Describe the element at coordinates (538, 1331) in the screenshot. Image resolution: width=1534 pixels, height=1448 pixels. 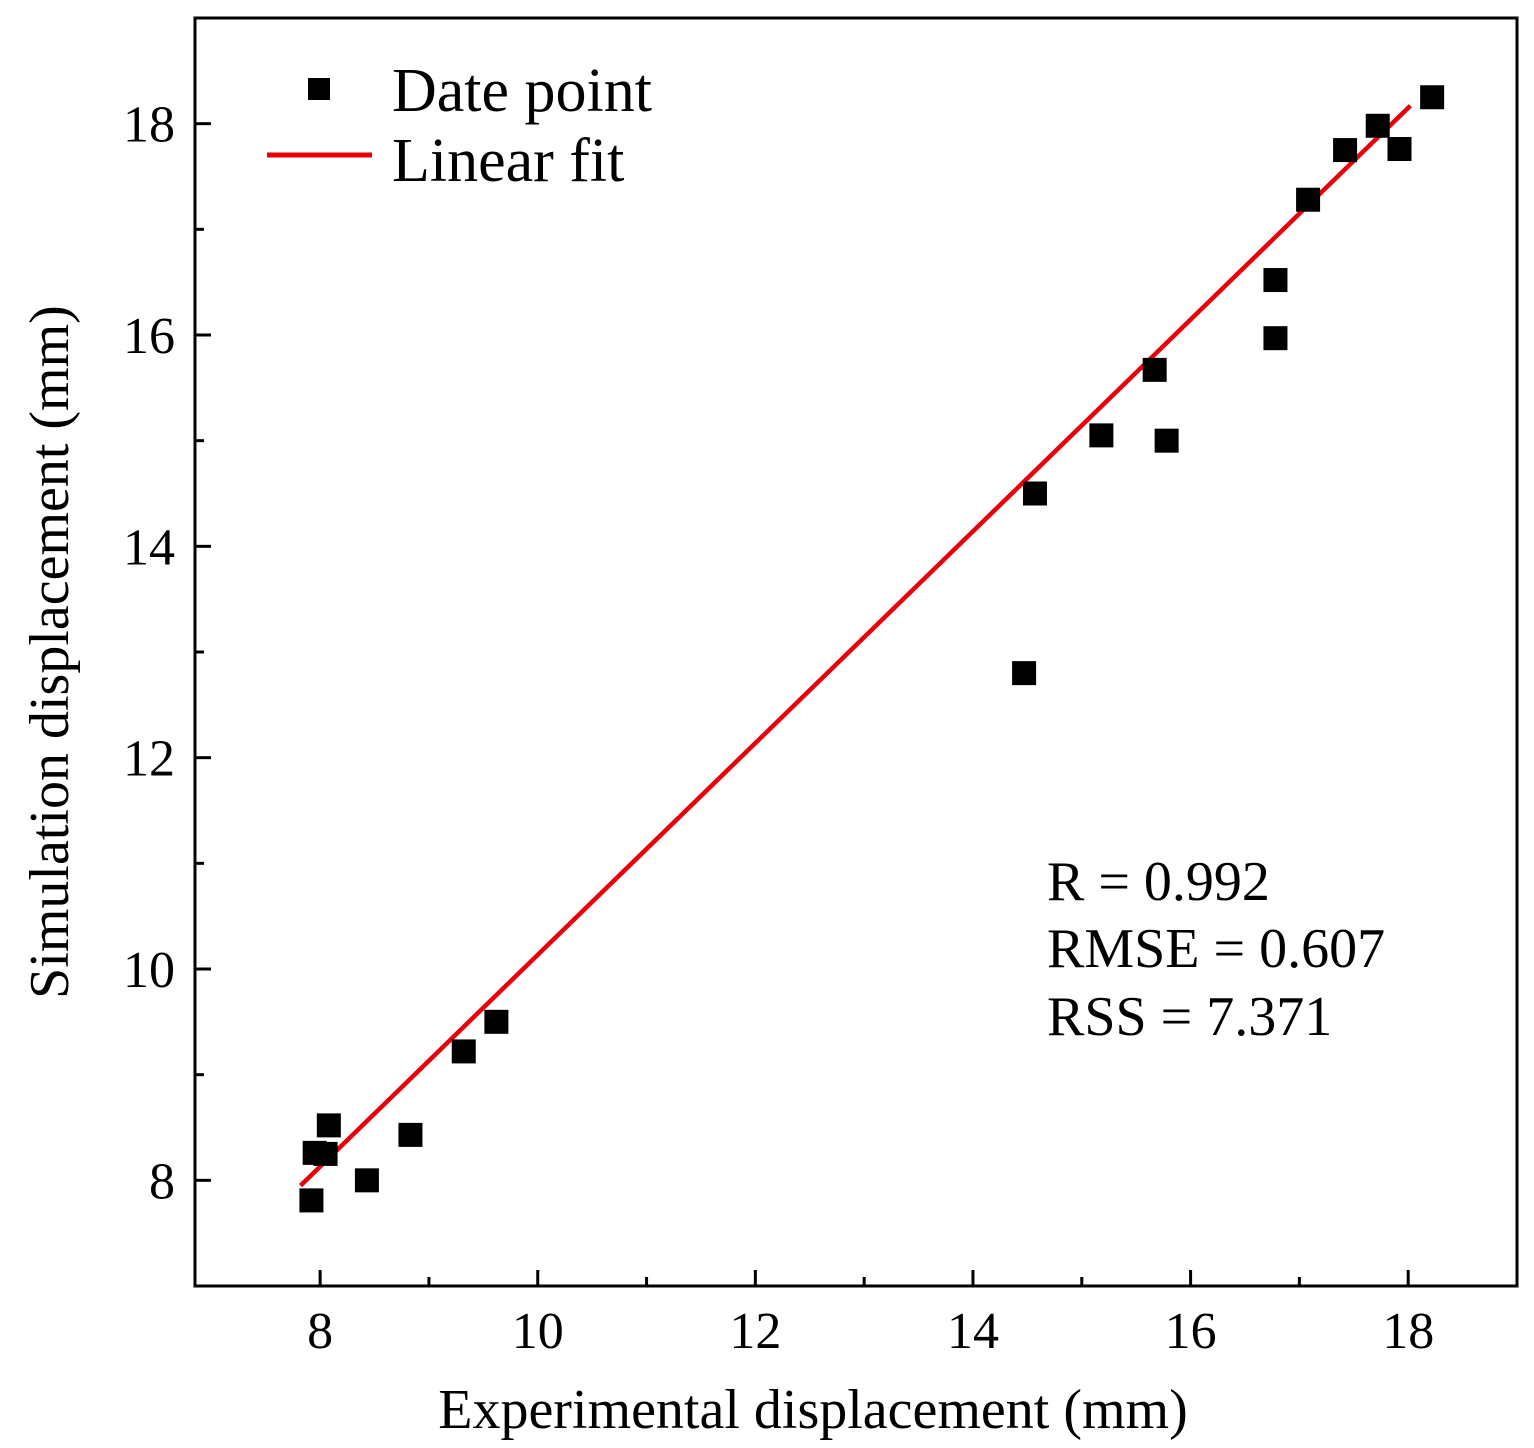
I see `x-tick-label: 10` at that location.